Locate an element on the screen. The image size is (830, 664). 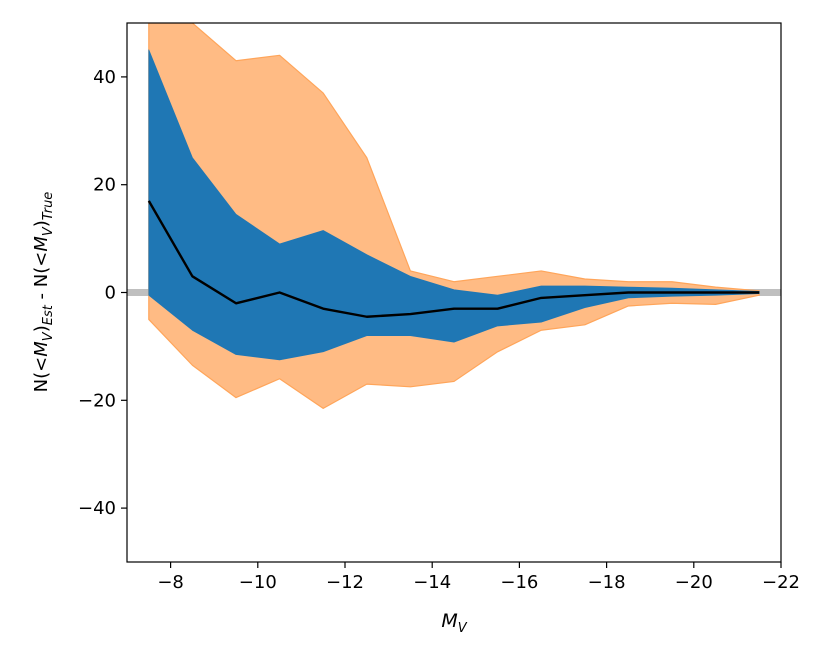
x-tick-label: −18 is located at coordinates (607, 582).